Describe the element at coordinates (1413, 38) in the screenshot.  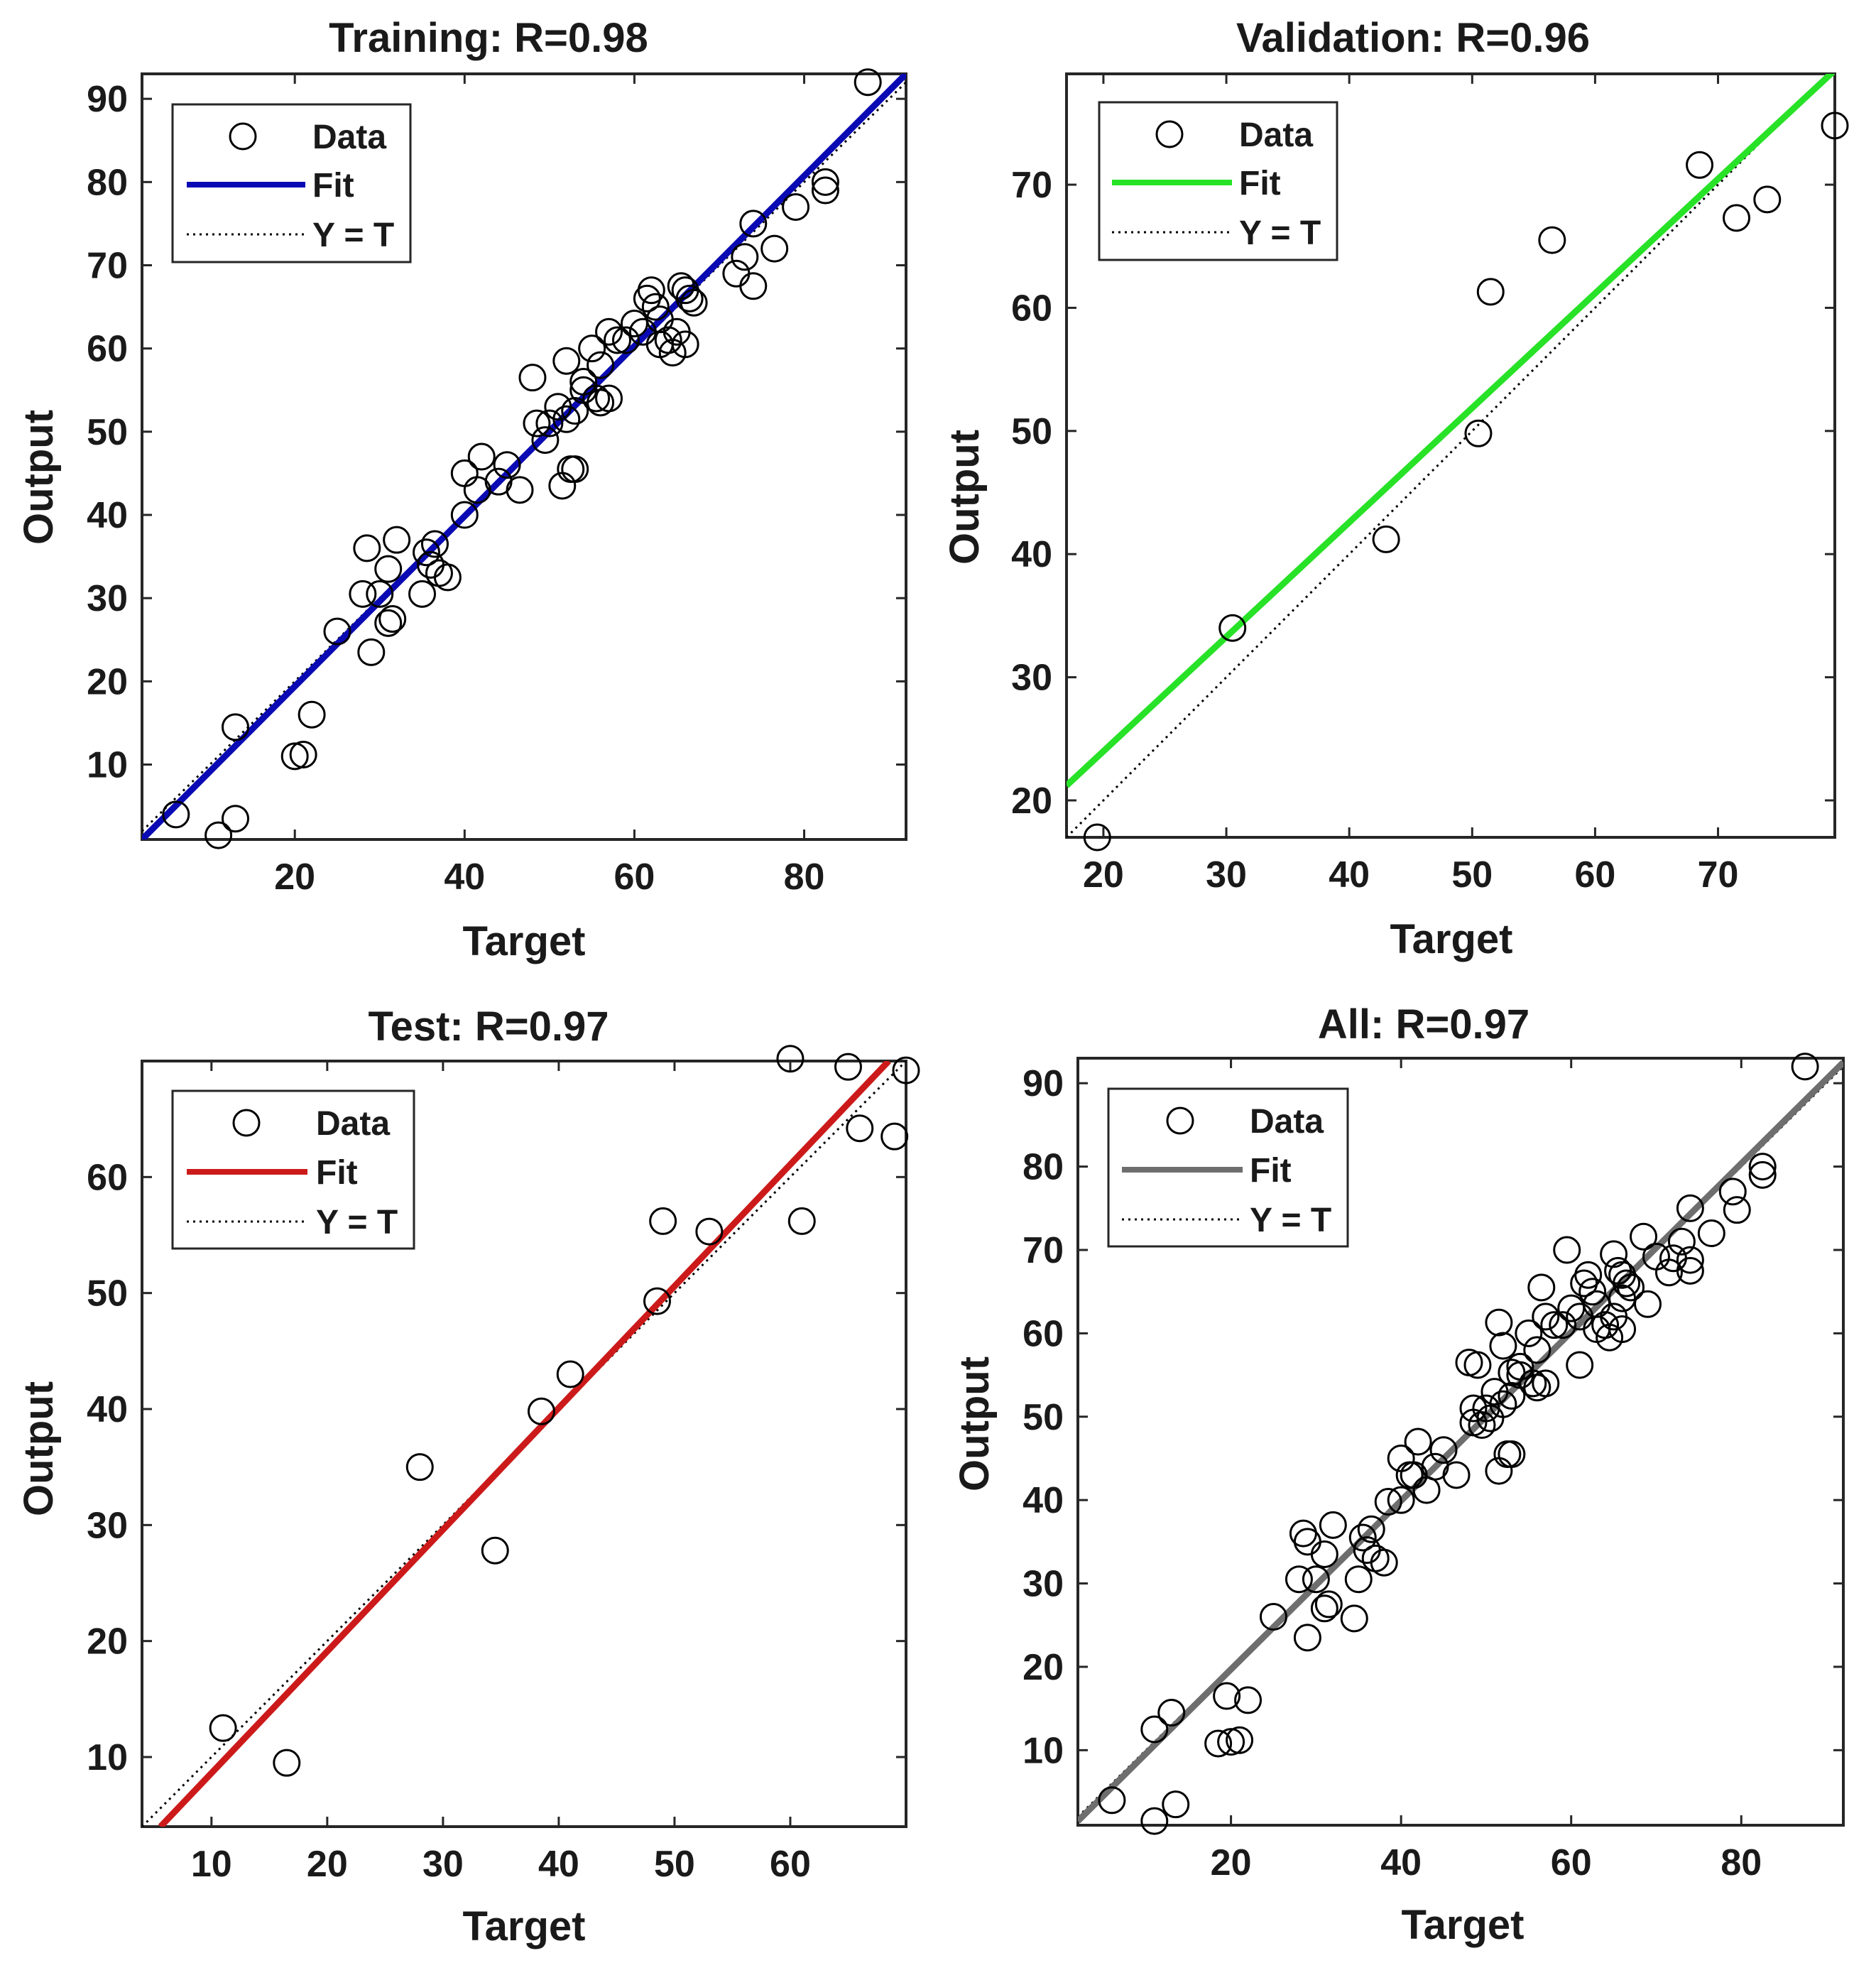
I see `validation-title: Validation: R=0.96` at that location.